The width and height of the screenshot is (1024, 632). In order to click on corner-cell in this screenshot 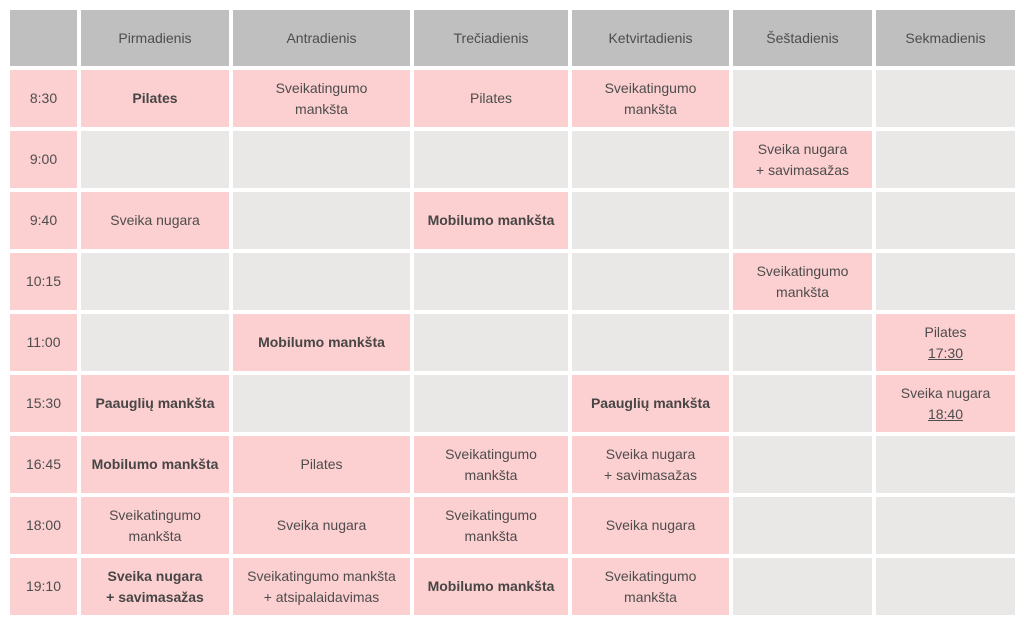, I will do `click(43, 38)`.